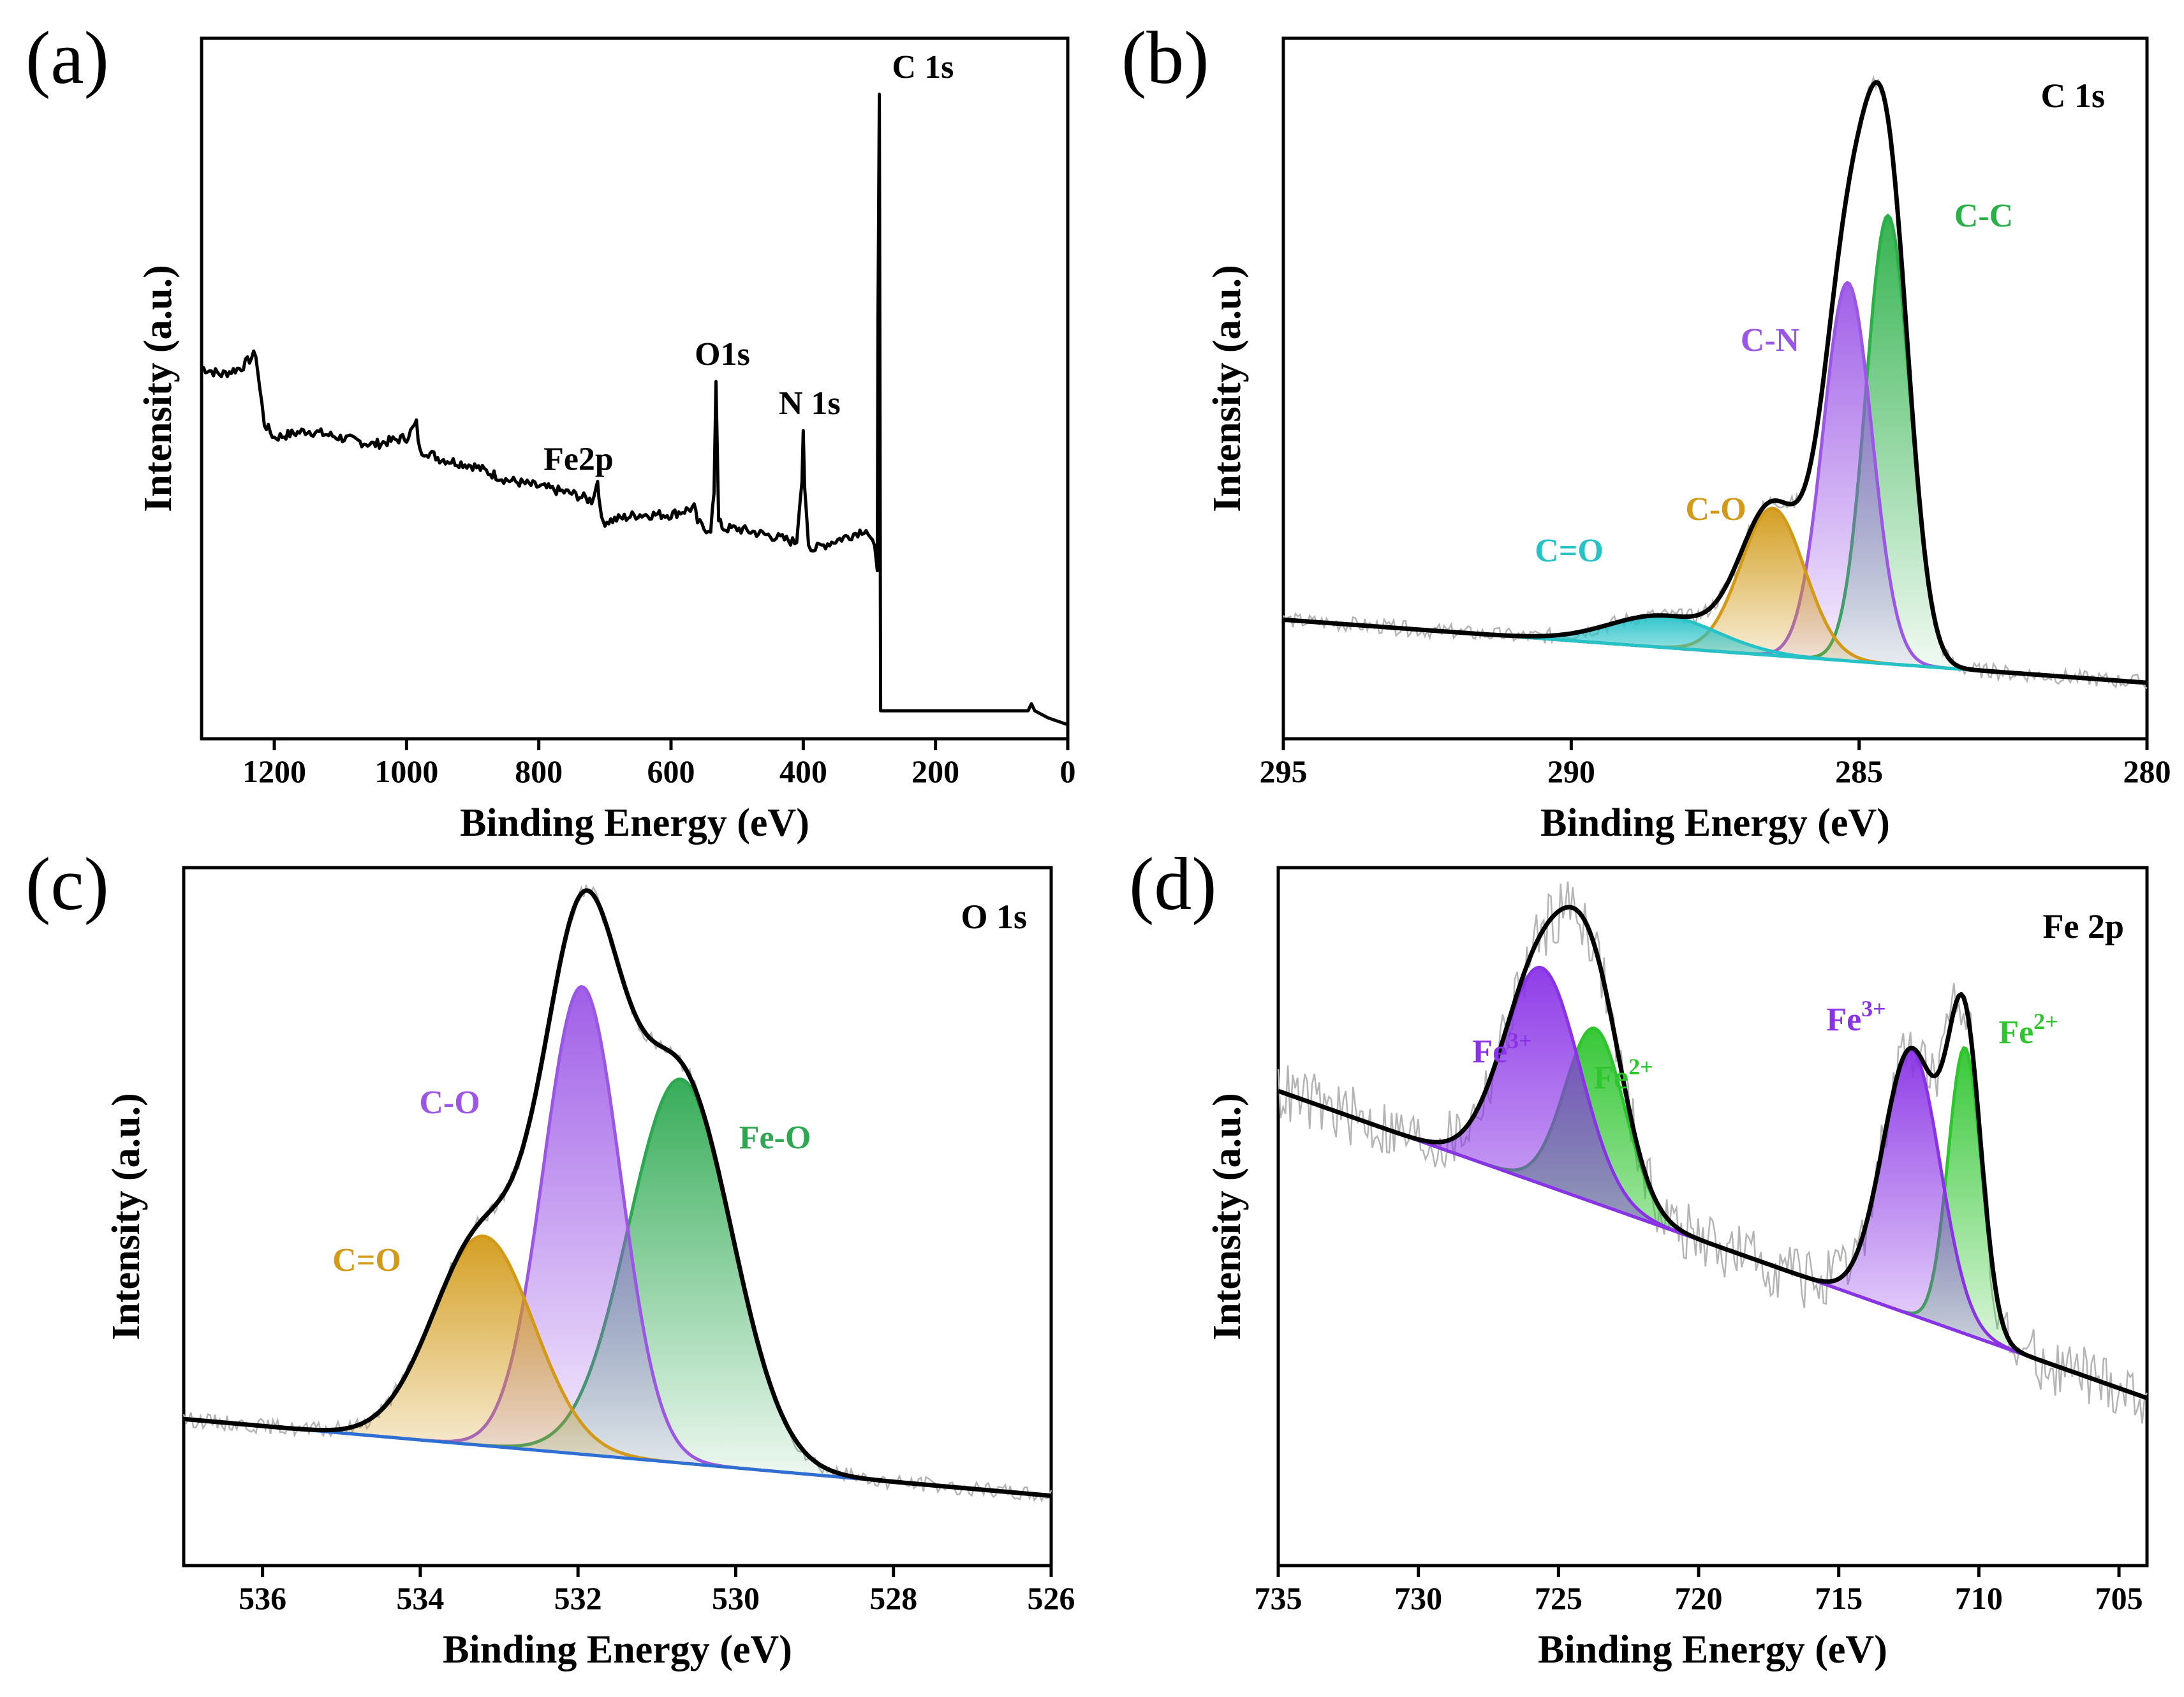 The image size is (2184, 1697). I want to click on x-tick-label: 200, so click(935, 771).